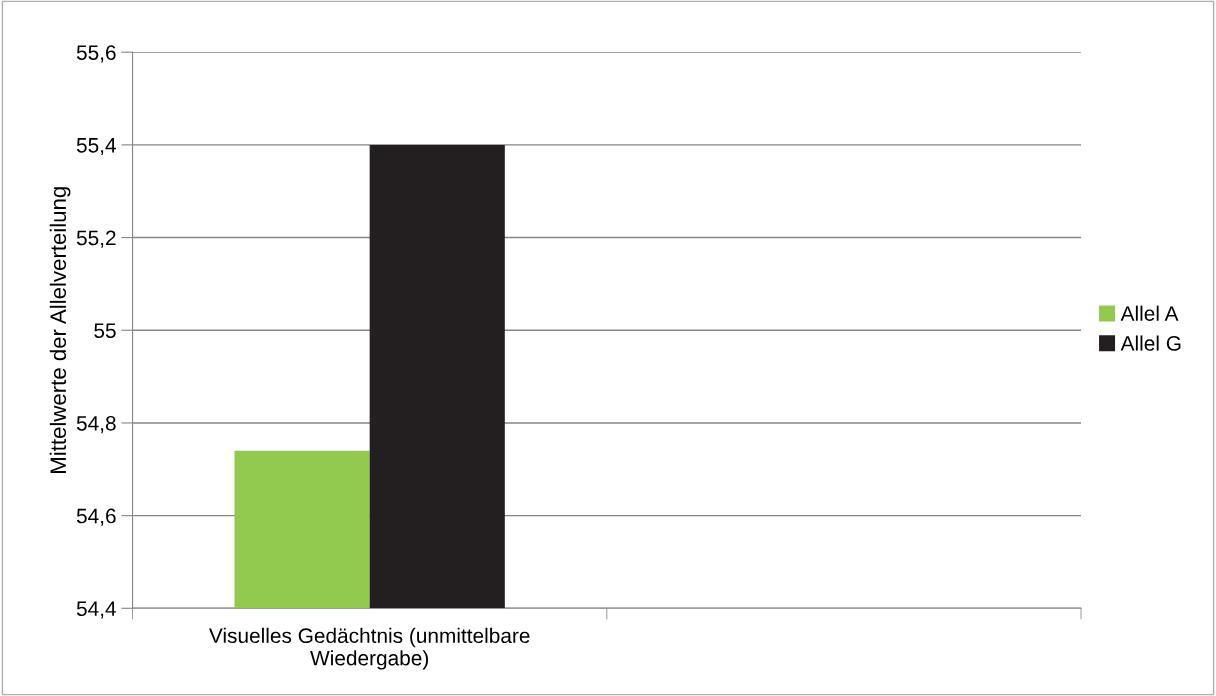 This screenshot has height=696, width=1216. Describe the element at coordinates (96, 54) in the screenshot. I see `y-tick-label: 55,6` at that location.